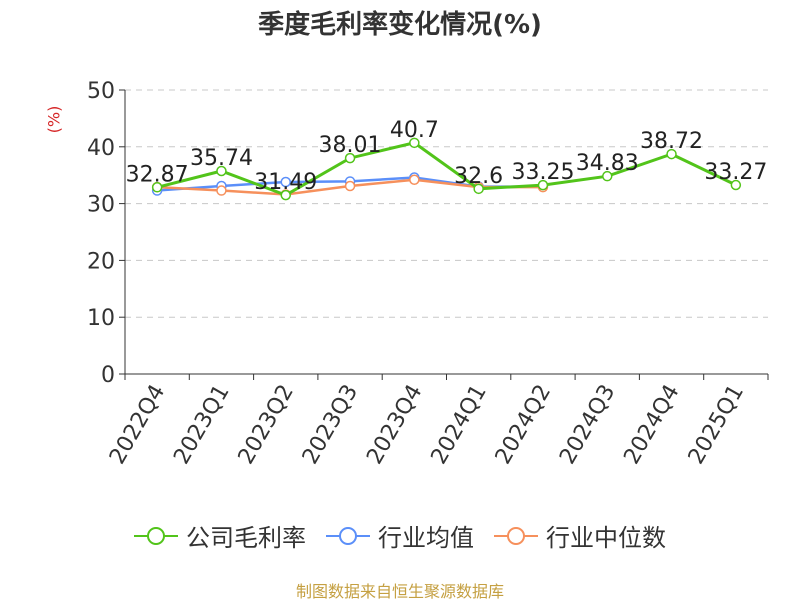 This screenshot has height=602, width=800. I want to click on x-tick-label: 2023Q1, so click(201, 425).